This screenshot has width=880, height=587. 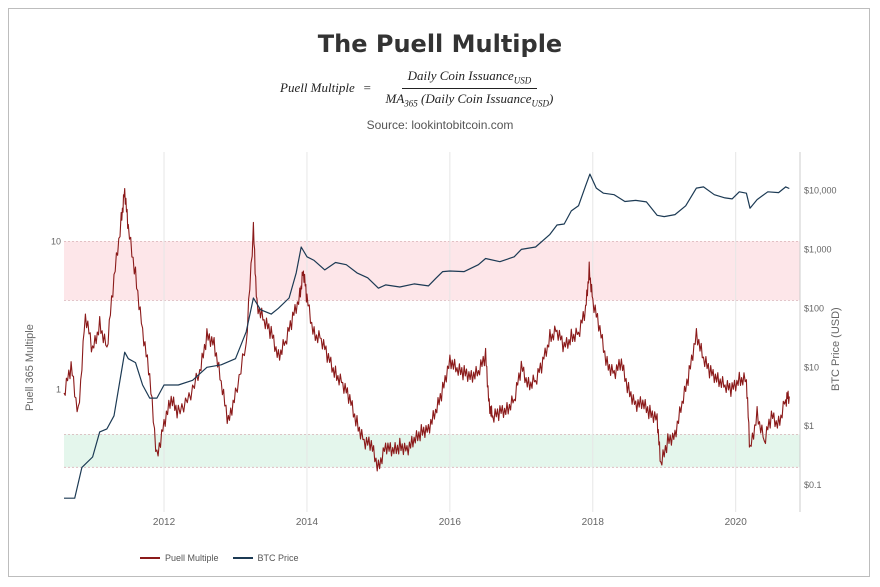 What do you see at coordinates (474, 98) in the screenshot?
I see `formula-denominator-open: (Daily Coin Issuance` at bounding box center [474, 98].